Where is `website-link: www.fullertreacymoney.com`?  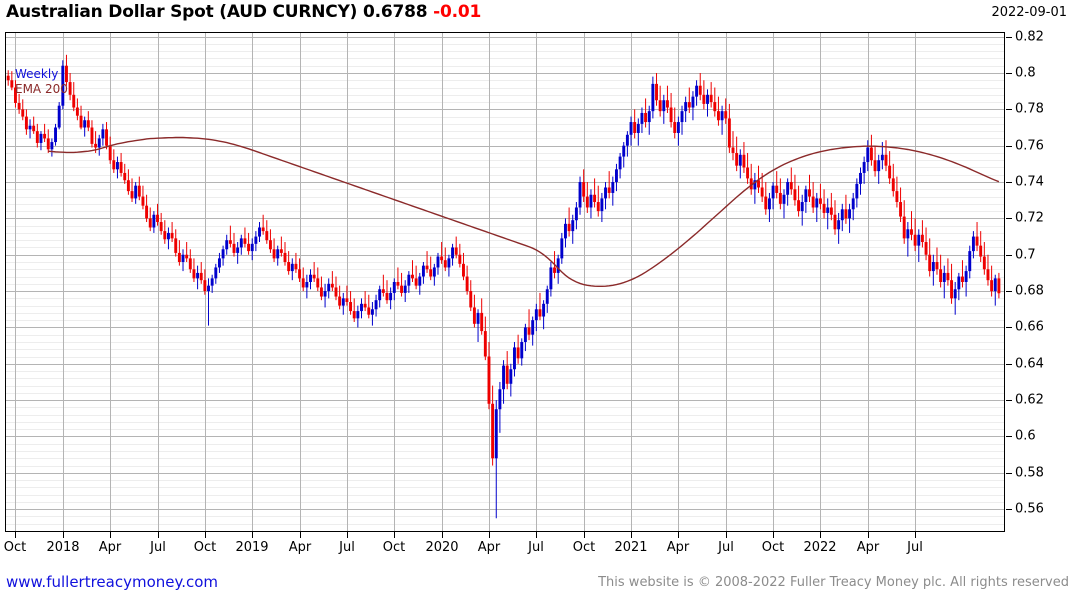 website-link: www.fullertreacymoney.com is located at coordinates (112, 582).